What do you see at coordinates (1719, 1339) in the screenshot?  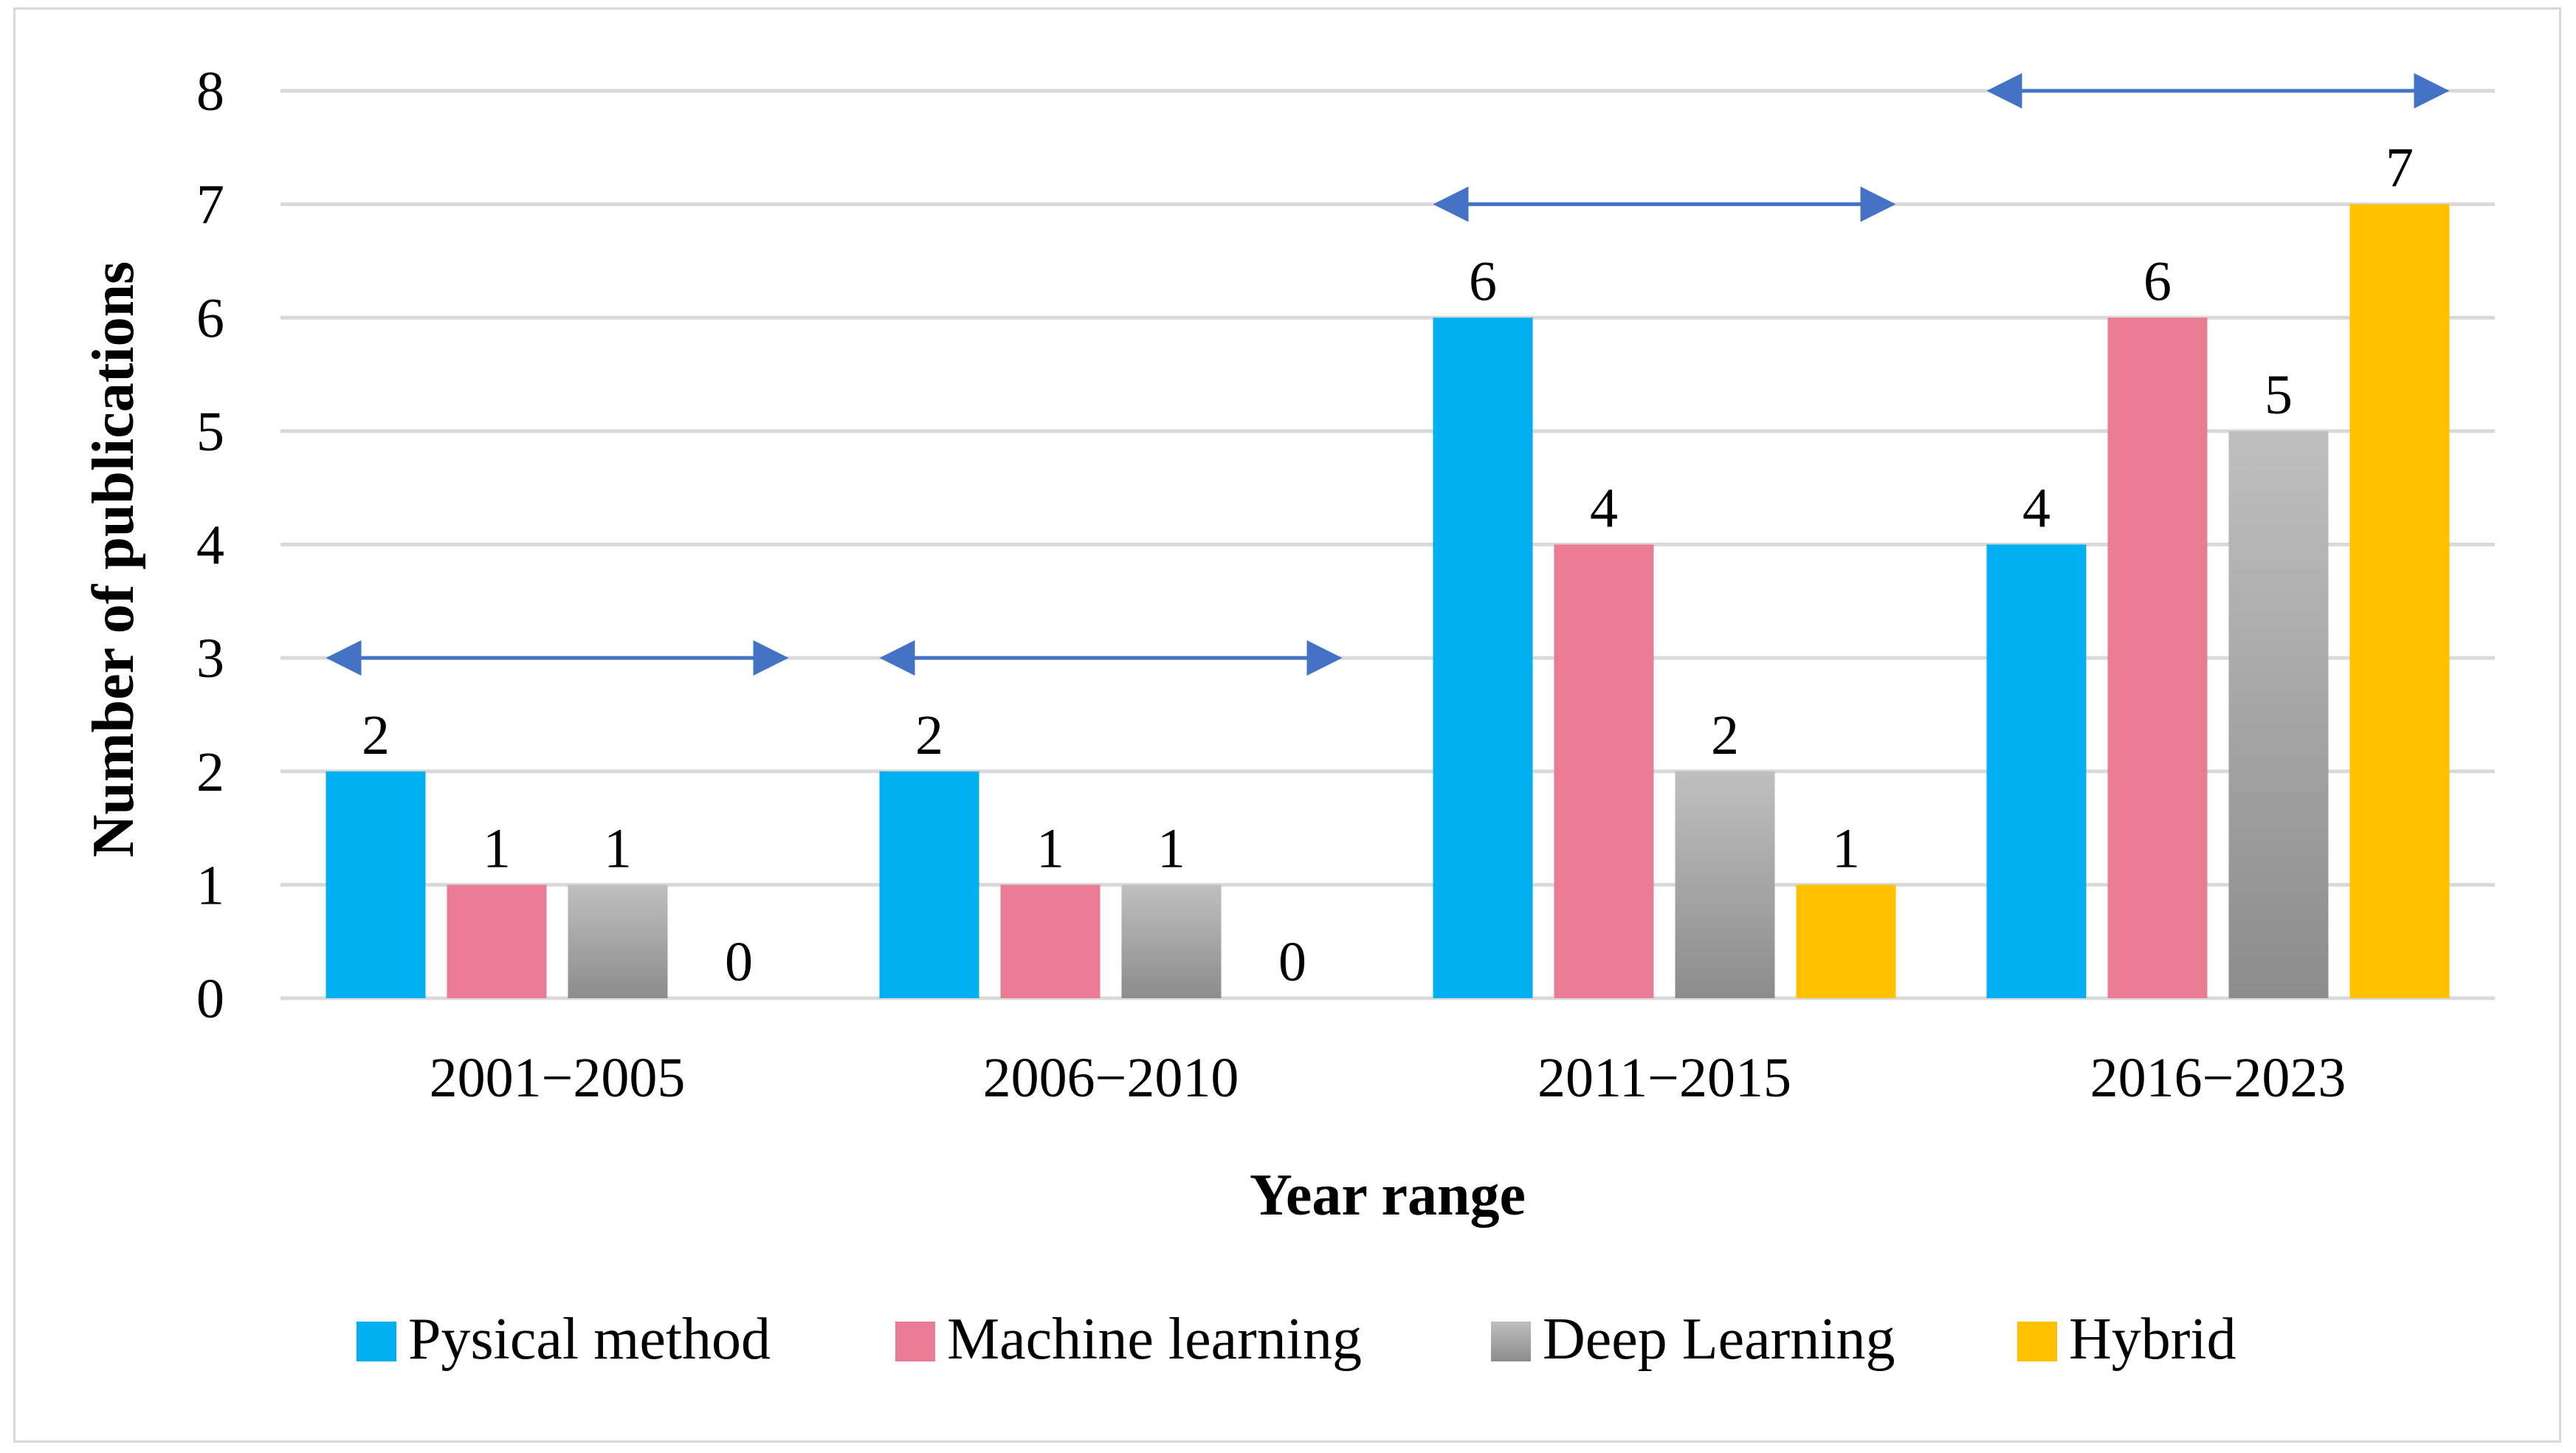 I see `legend-label: Deep Learning` at bounding box center [1719, 1339].